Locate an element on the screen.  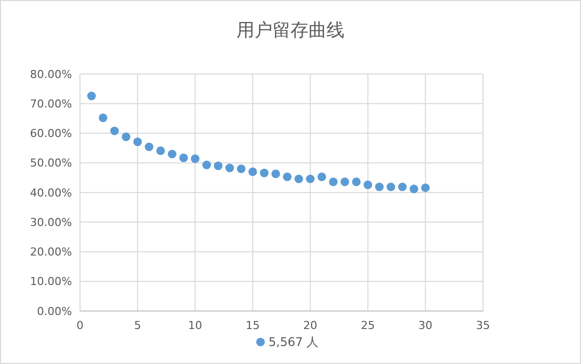
y-tick-label: 80.00% is located at coordinates (51, 74).